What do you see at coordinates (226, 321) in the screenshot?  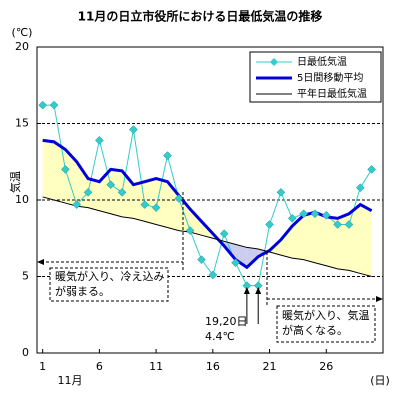 I see `annotation: 19,20日` at bounding box center [226, 321].